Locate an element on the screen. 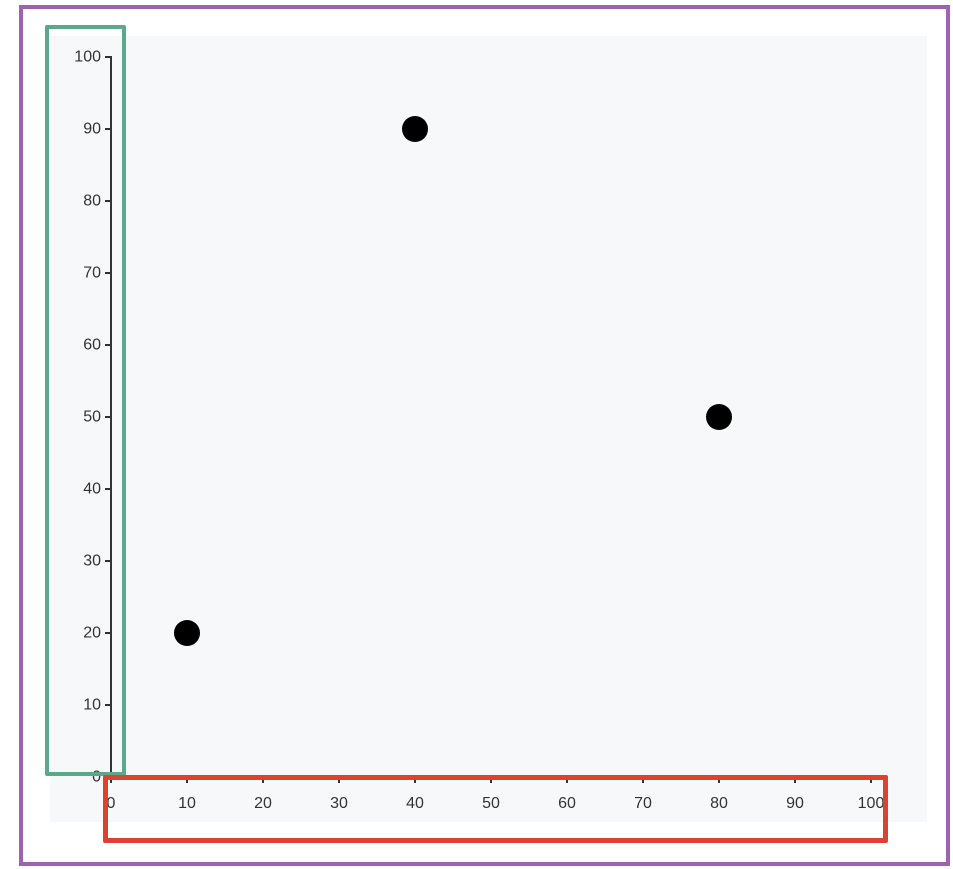  y-tick-label-40: 40 is located at coordinates (92, 489).